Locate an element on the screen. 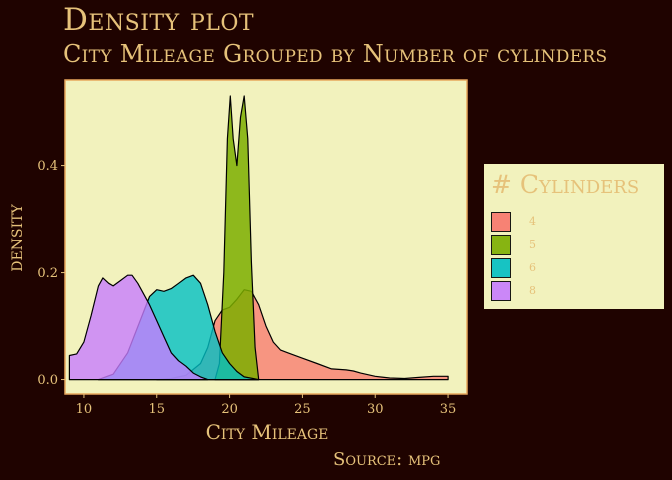  y-tick-label: 0.4 is located at coordinates (47, 166).